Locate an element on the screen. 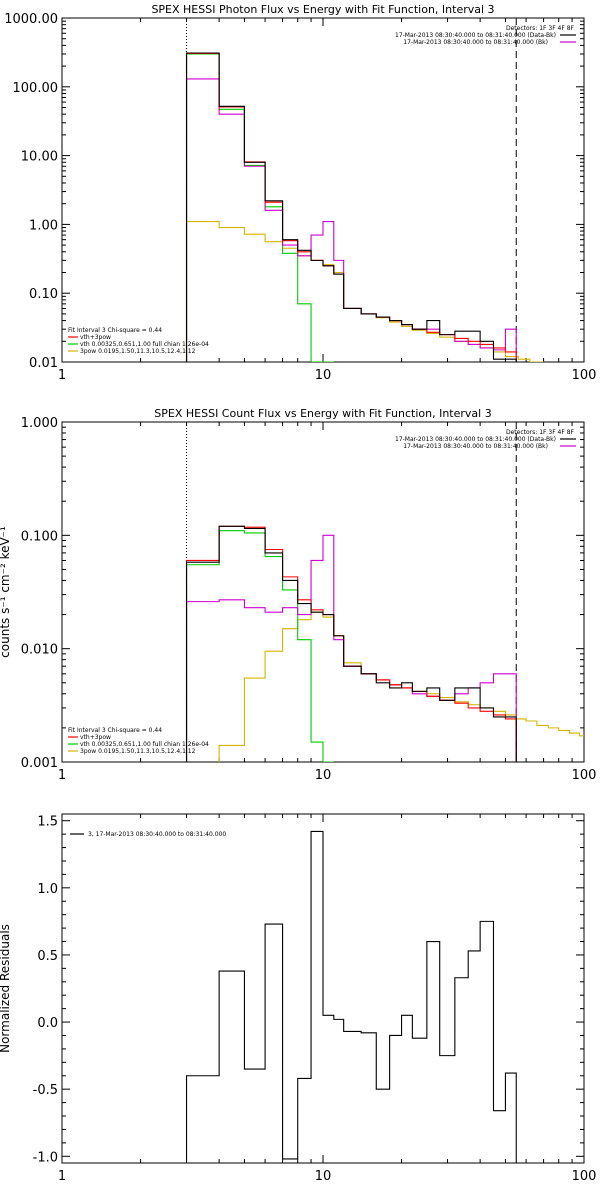  y-tick-label: 10.00 is located at coordinates (39, 157).